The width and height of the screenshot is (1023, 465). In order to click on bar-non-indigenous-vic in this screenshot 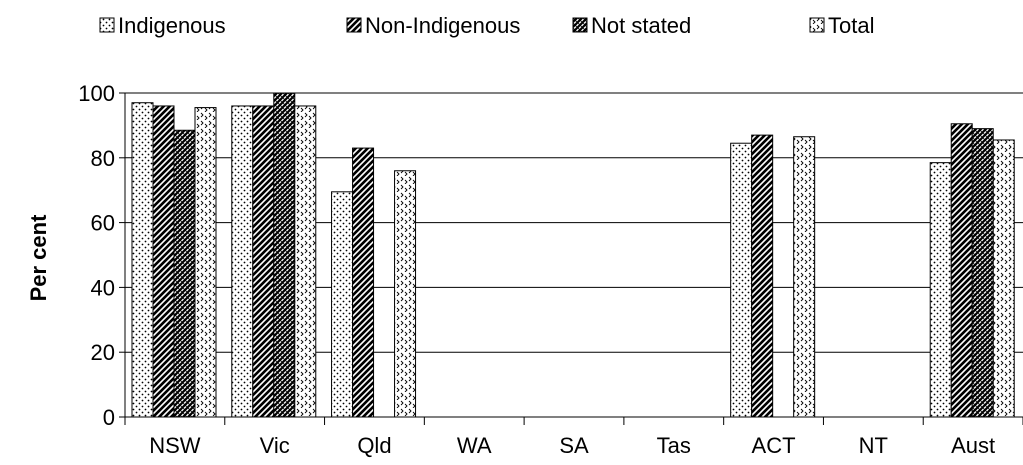, I will do `click(263, 261)`.